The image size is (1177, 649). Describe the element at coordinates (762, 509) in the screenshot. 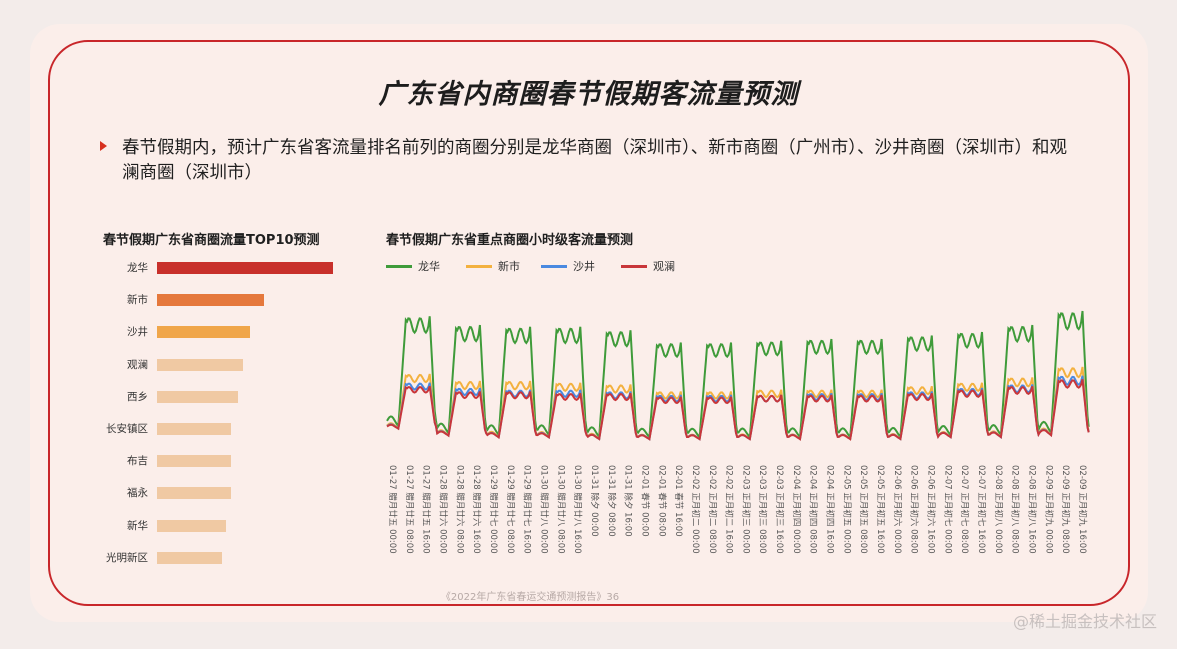

I see `x-tick-label: 02-03 正月初三 08:00` at that location.